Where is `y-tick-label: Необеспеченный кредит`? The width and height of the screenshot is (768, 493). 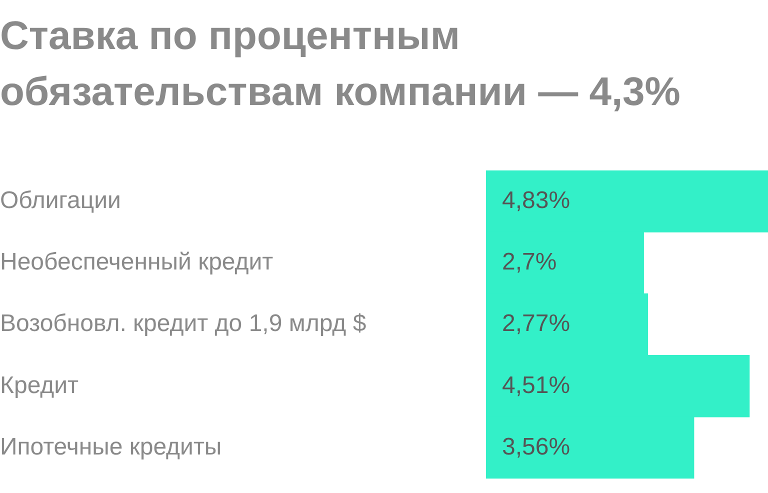 y-tick-label: Необеспеченный кредит is located at coordinates (137, 262).